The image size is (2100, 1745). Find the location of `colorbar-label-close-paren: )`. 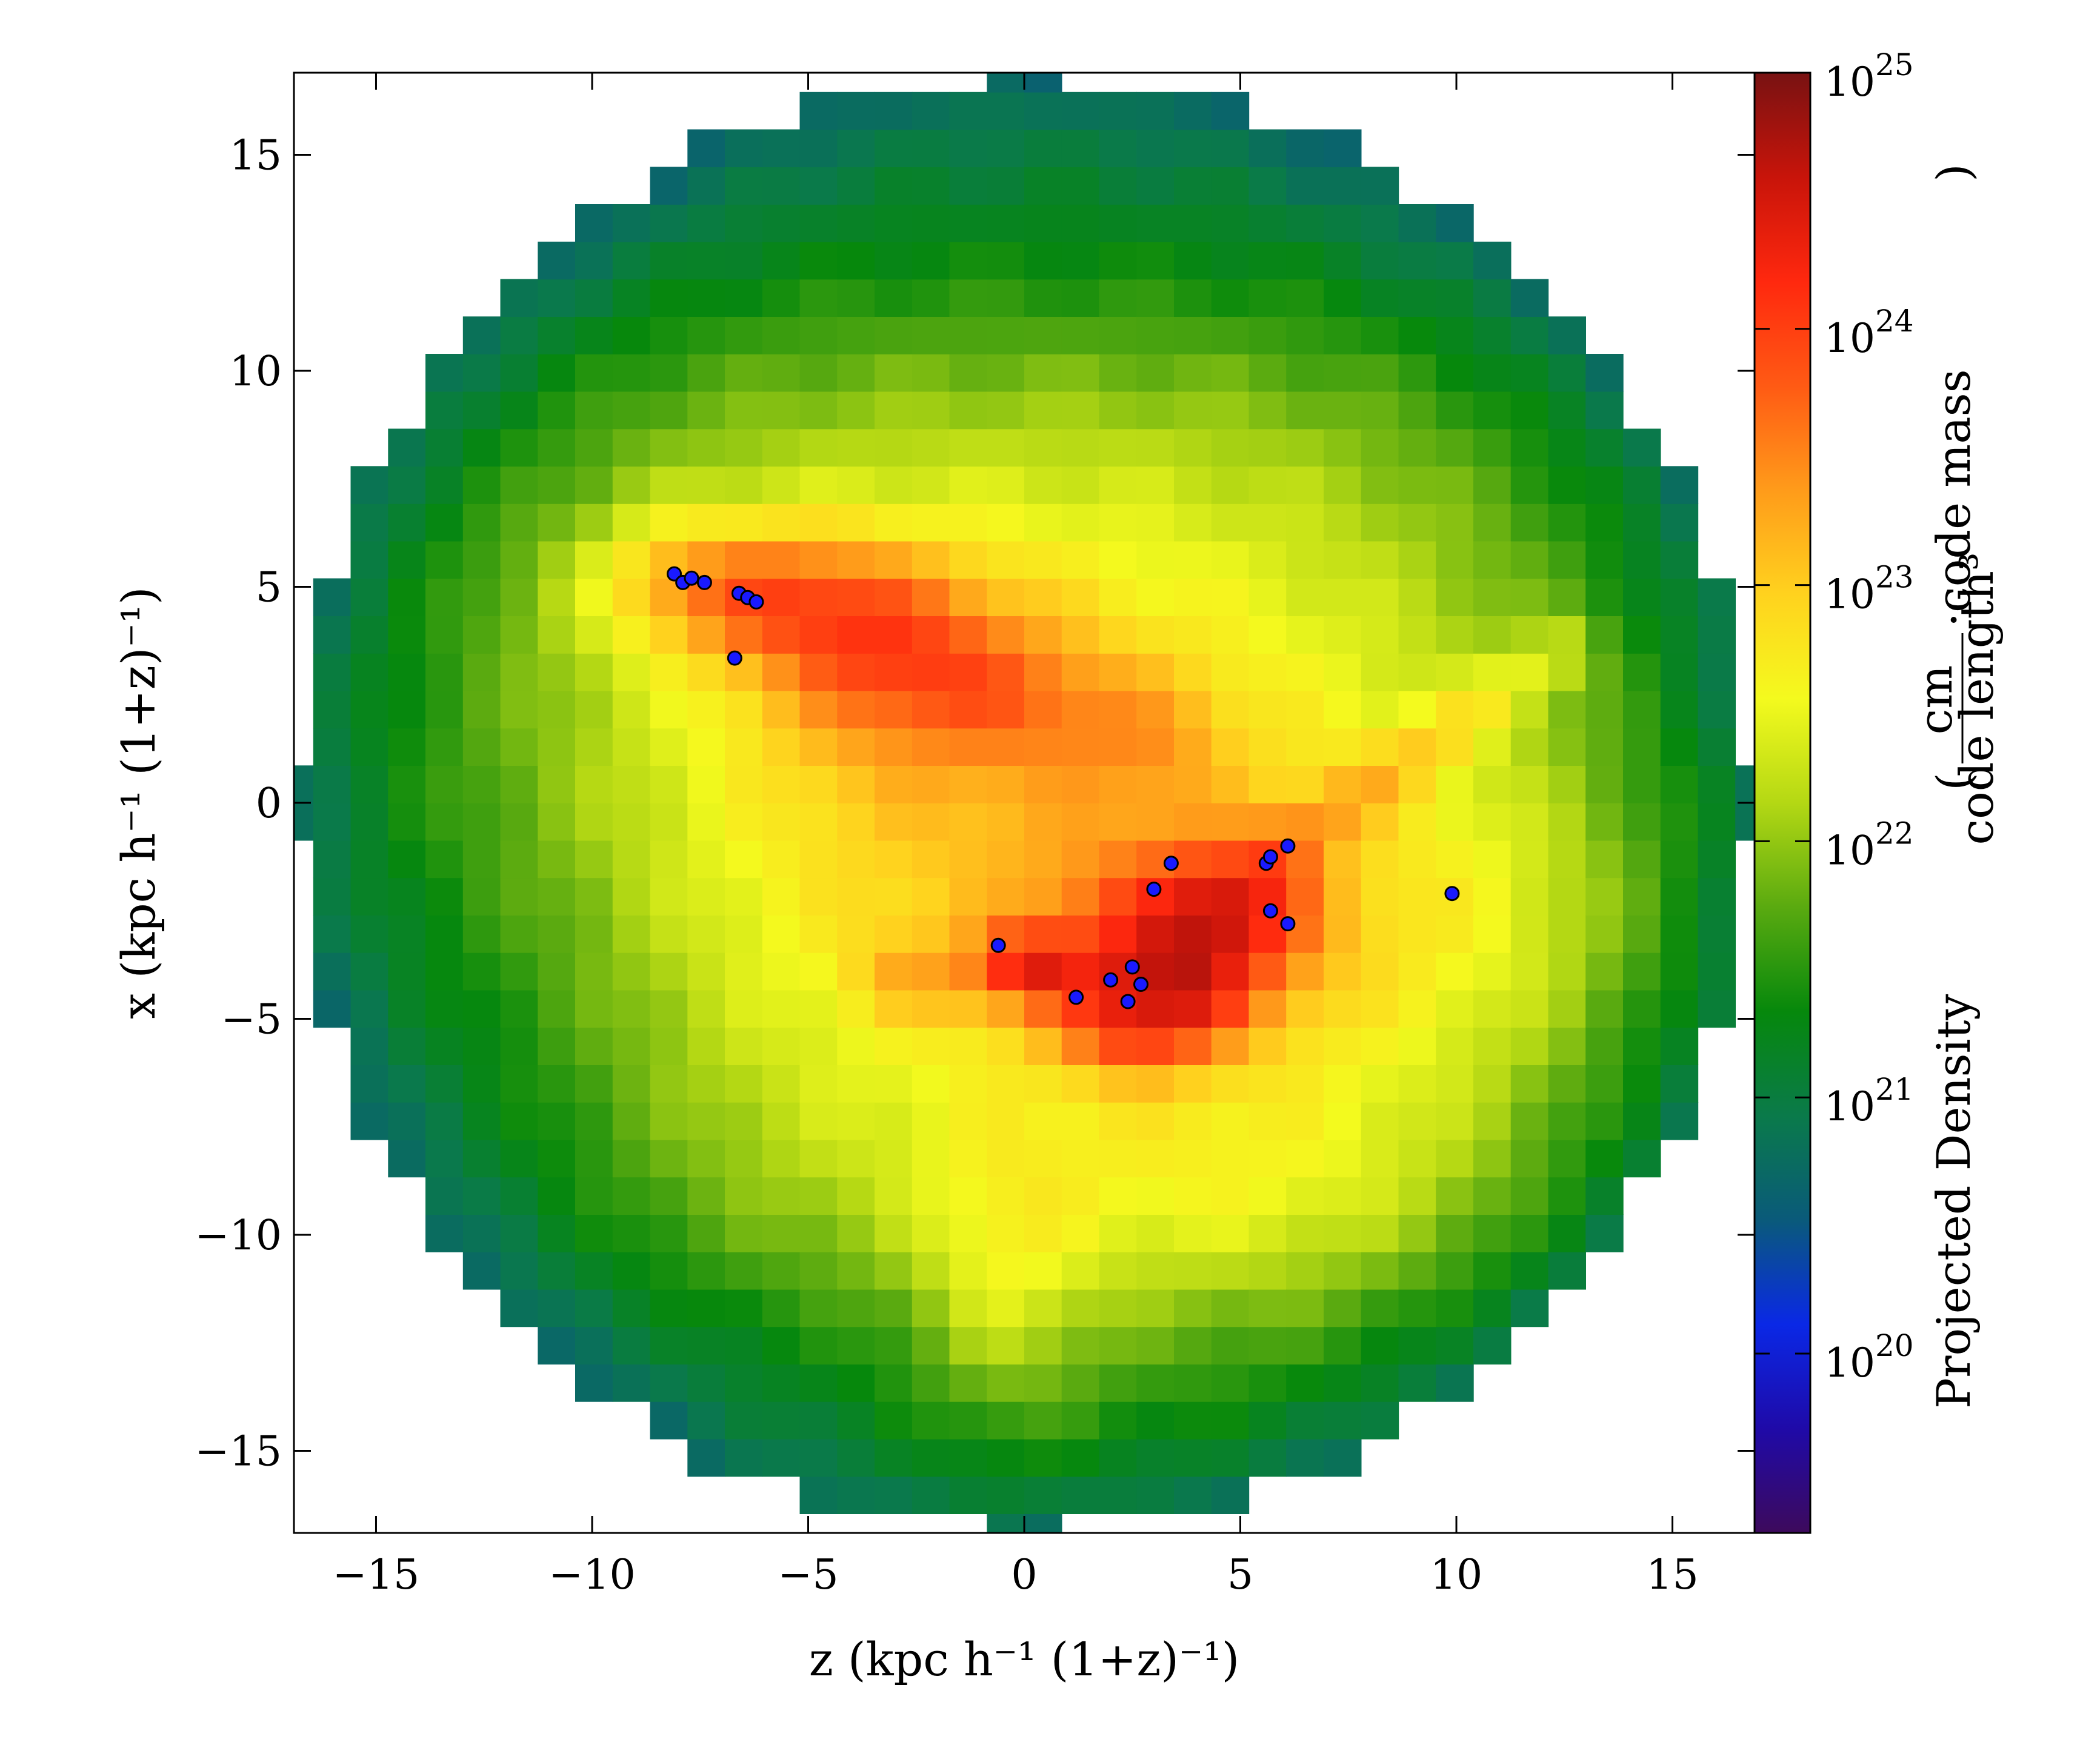

colorbar-label-close-paren: ) is located at coordinates (1954, 173).